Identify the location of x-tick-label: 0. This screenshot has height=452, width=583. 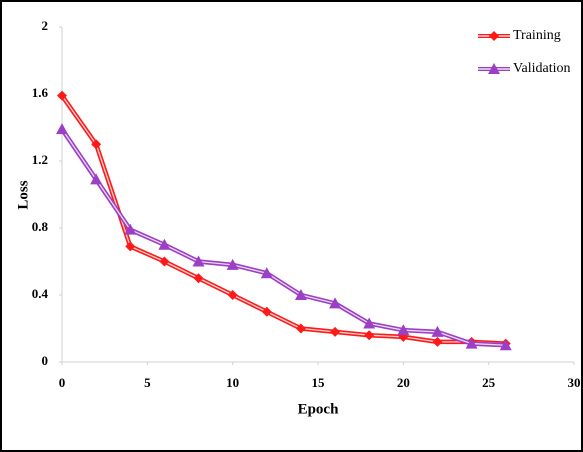
(62, 382).